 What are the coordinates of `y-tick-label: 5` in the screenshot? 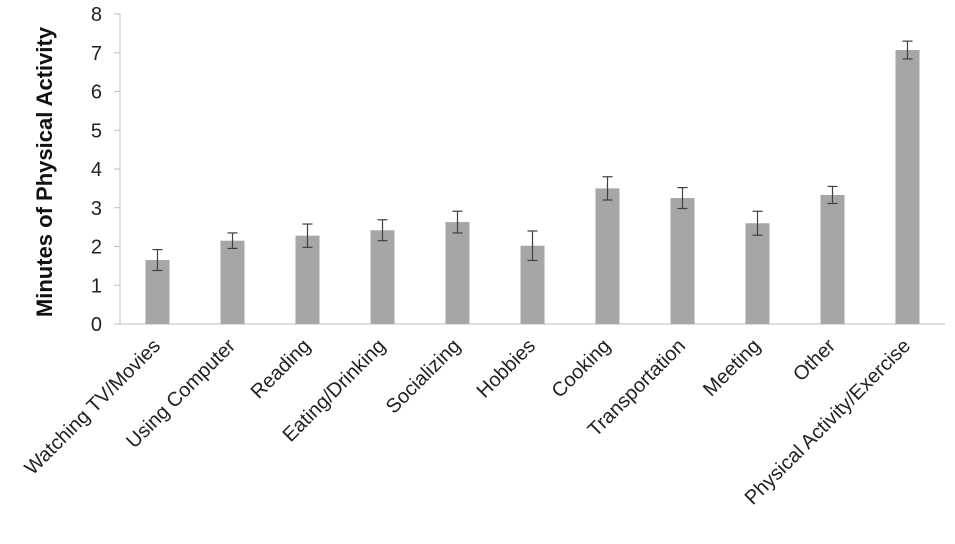 It's located at (96, 131).